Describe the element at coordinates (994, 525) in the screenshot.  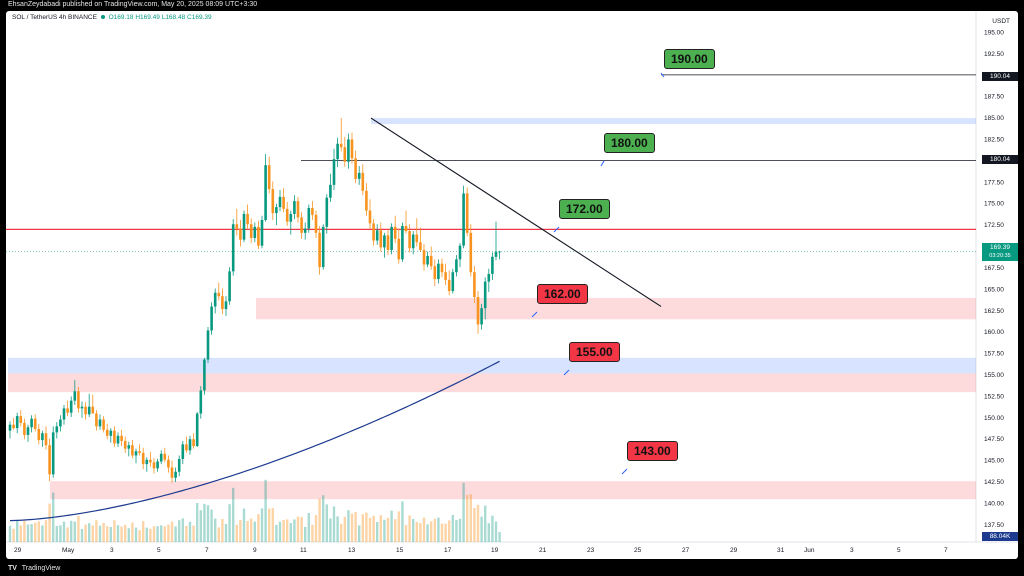
I see `y-tick-label: 137.50` at that location.